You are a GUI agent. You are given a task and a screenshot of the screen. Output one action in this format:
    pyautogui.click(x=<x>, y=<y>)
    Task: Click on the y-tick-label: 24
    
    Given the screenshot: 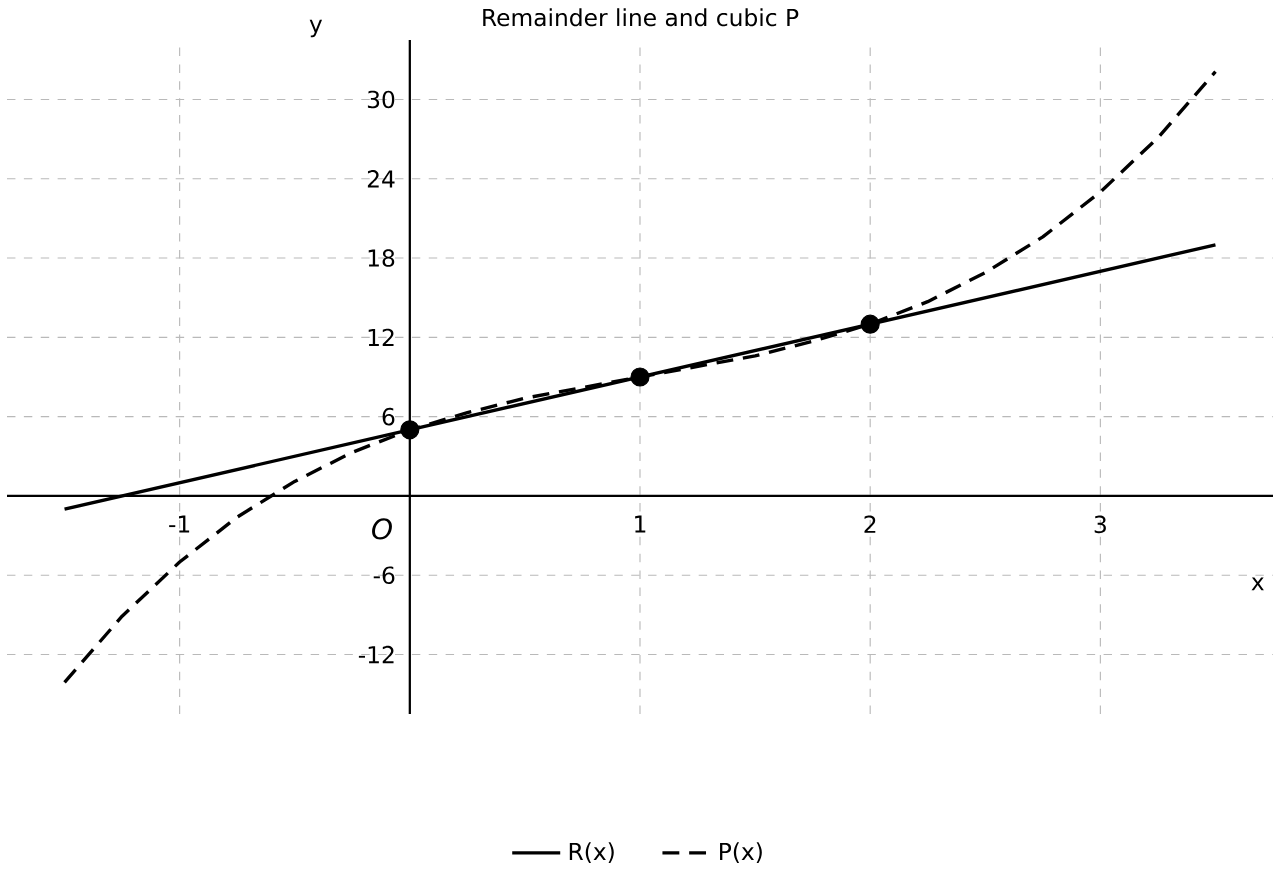 What is the action you would take?
    pyautogui.click(x=381, y=179)
    